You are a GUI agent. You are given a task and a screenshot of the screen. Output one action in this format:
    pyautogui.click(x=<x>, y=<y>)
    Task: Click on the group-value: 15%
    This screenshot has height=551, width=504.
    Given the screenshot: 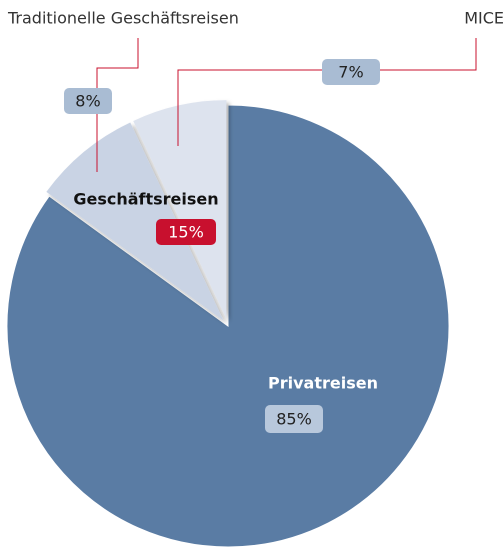 What is the action you would take?
    pyautogui.click(x=186, y=232)
    